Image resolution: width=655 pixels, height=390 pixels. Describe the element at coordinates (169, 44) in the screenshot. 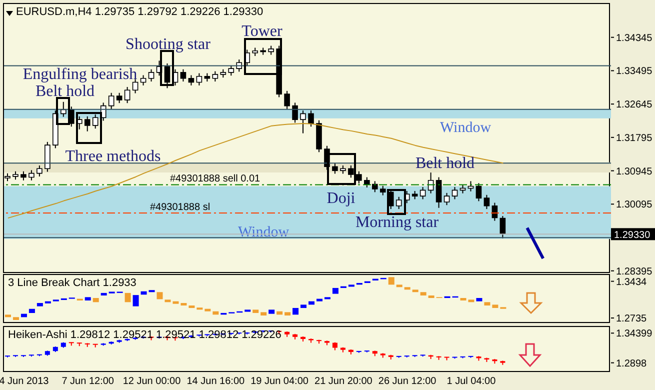

I see `annotation: Shooting star` at that location.